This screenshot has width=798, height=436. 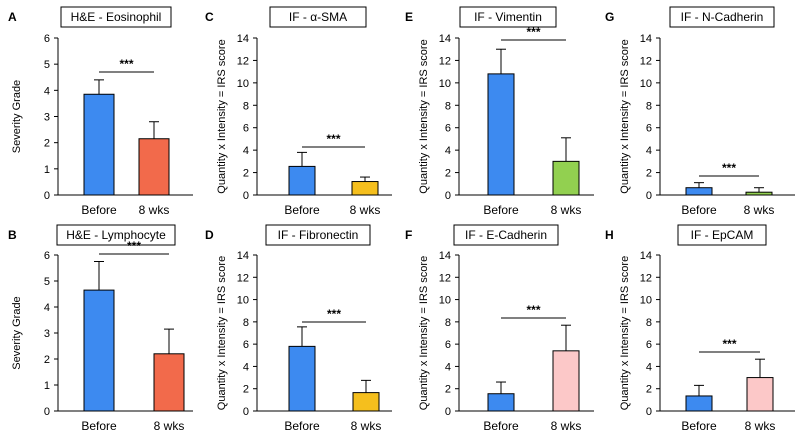 What do you see at coordinates (17, 116) in the screenshot?
I see `y-axis-label: Severity Grade` at bounding box center [17, 116].